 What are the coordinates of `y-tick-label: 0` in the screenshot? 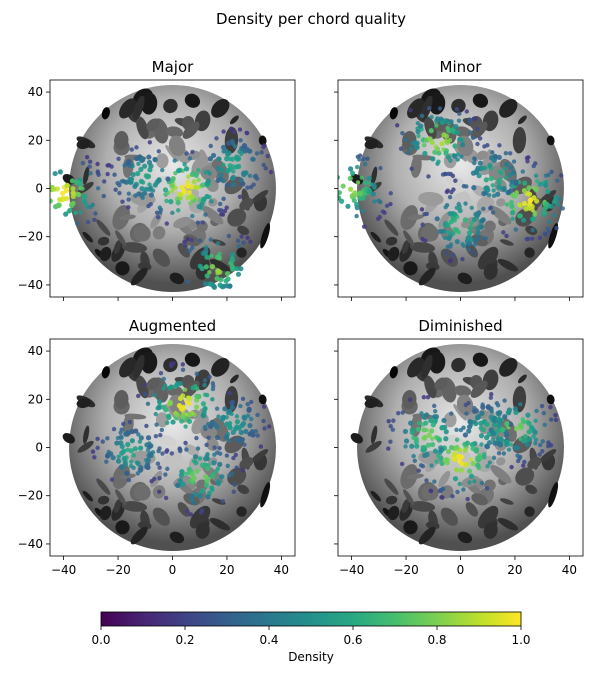 It's located at (39, 448).